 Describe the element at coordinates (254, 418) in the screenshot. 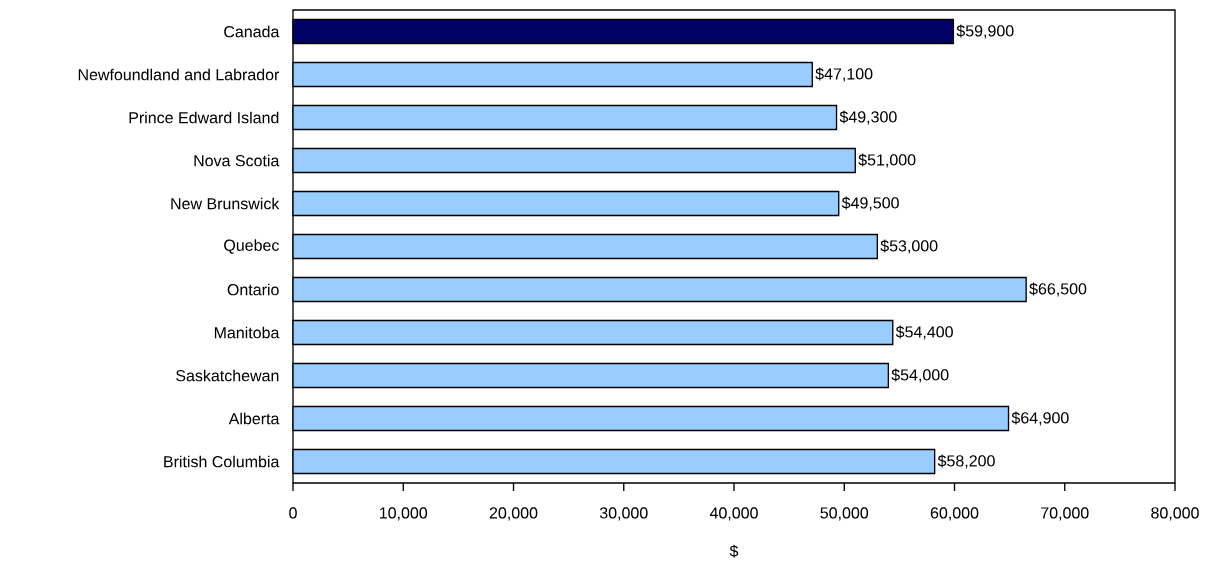

I see `y-tick-label: Alberta` at that location.